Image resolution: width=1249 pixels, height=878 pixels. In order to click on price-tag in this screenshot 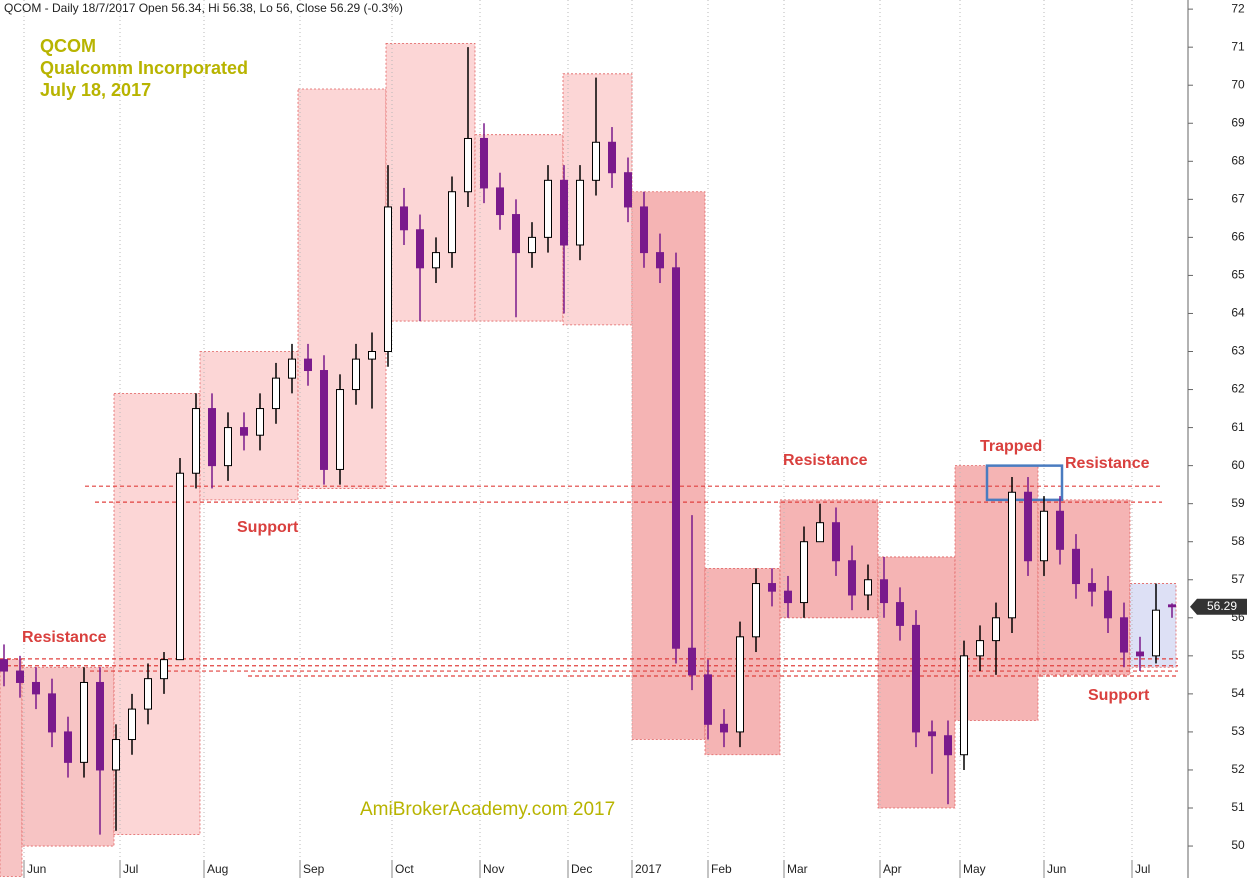, I will do `click(1218, 606)`.